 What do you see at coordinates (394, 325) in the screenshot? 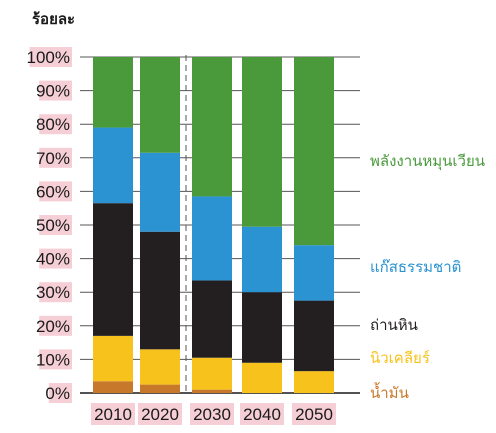
I see `legend-label: ถ่านหิน` at bounding box center [394, 325].